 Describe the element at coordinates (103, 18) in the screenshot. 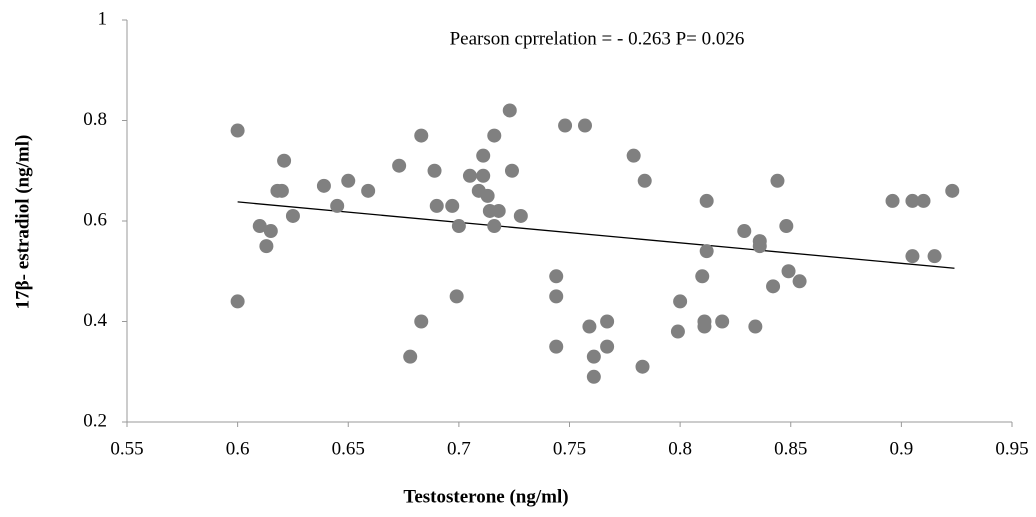

I see `y-tick-label: 1` at that location.